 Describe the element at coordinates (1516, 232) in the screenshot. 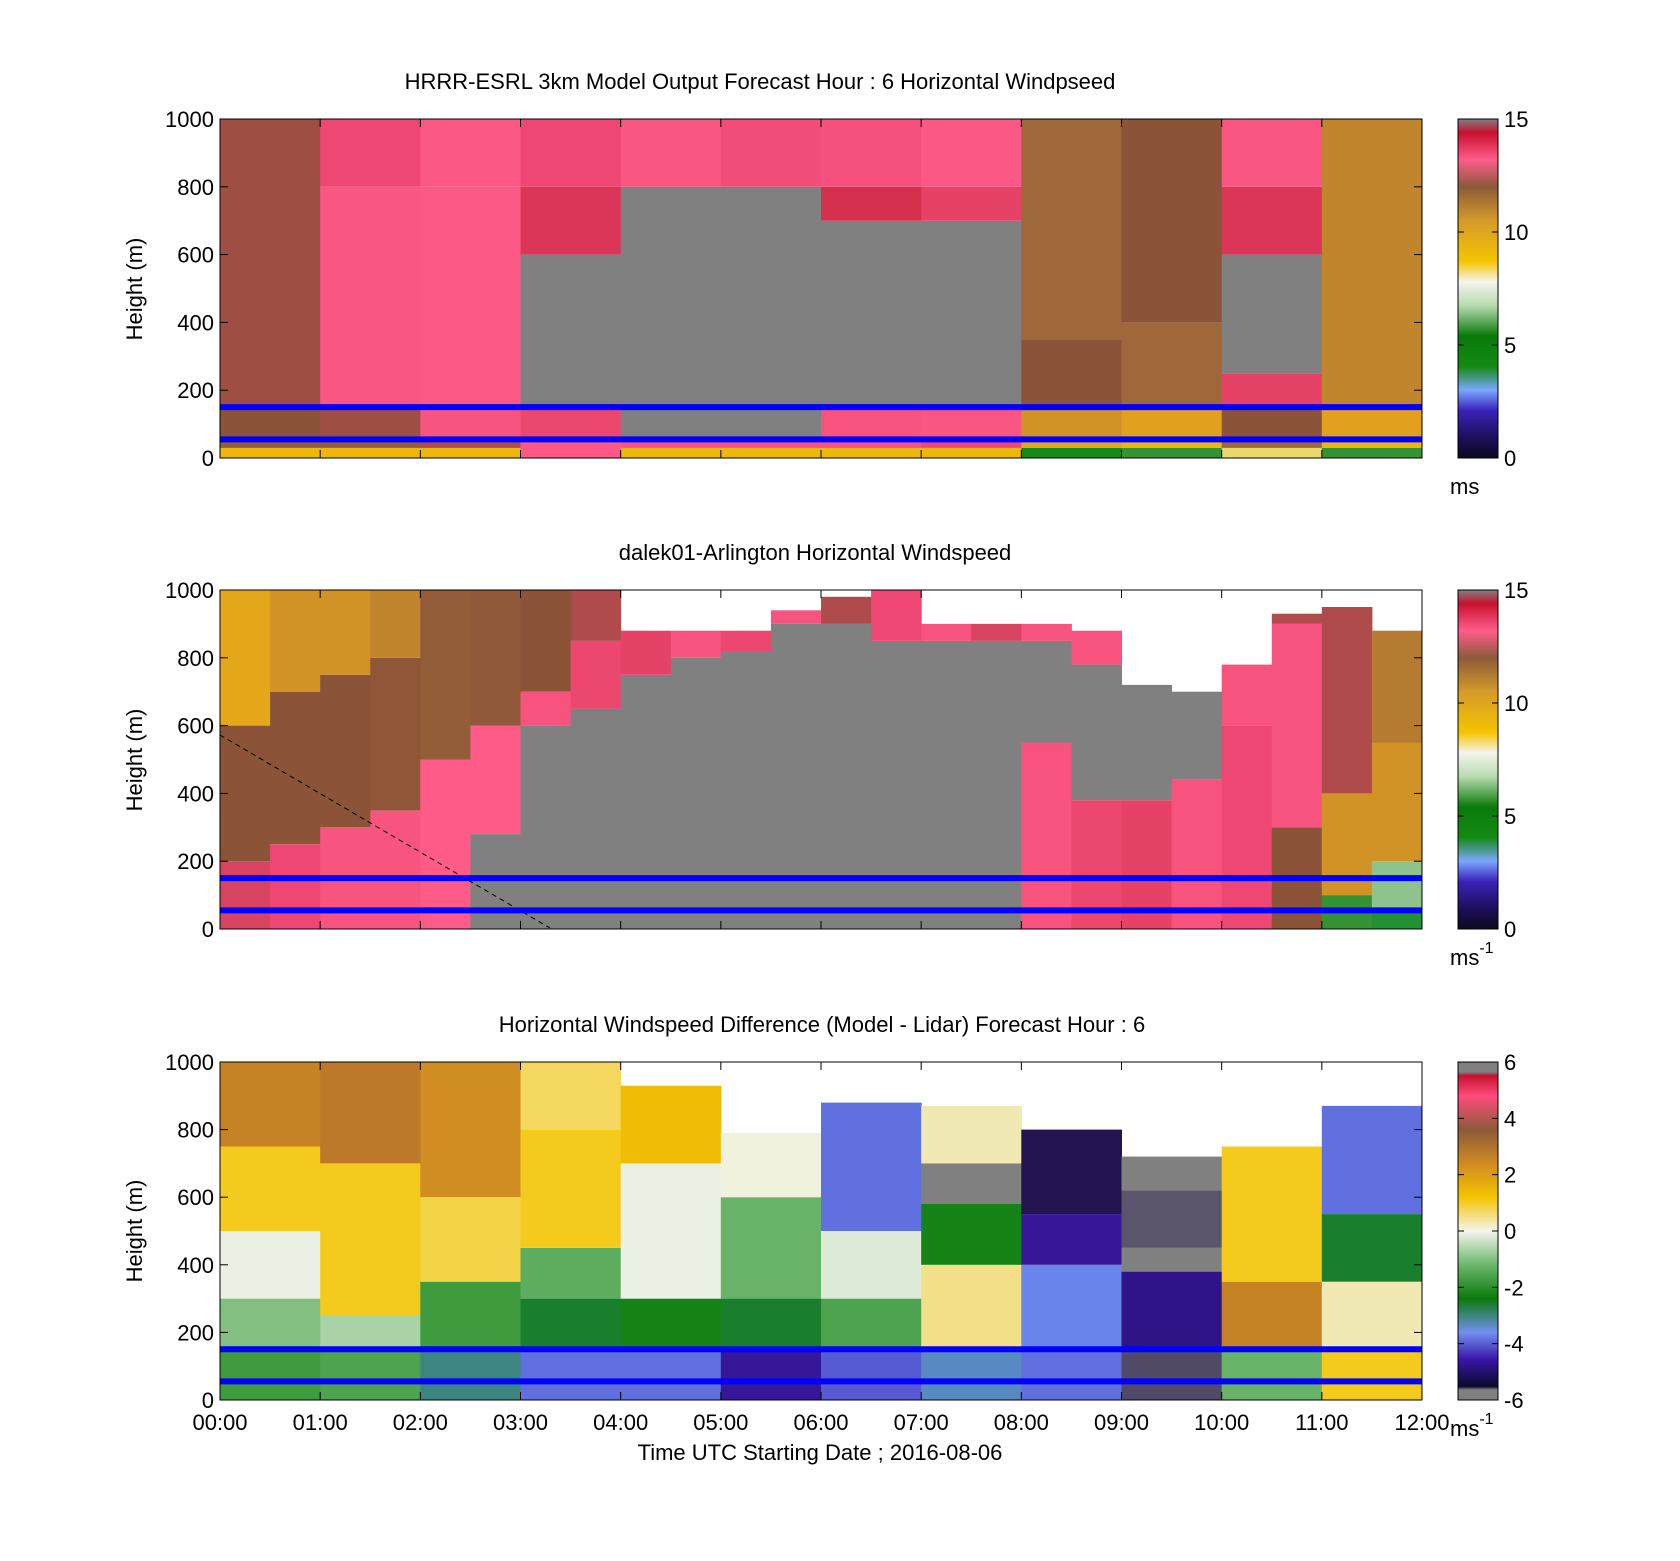

I see `colorbar-tick-label: 10` at that location.